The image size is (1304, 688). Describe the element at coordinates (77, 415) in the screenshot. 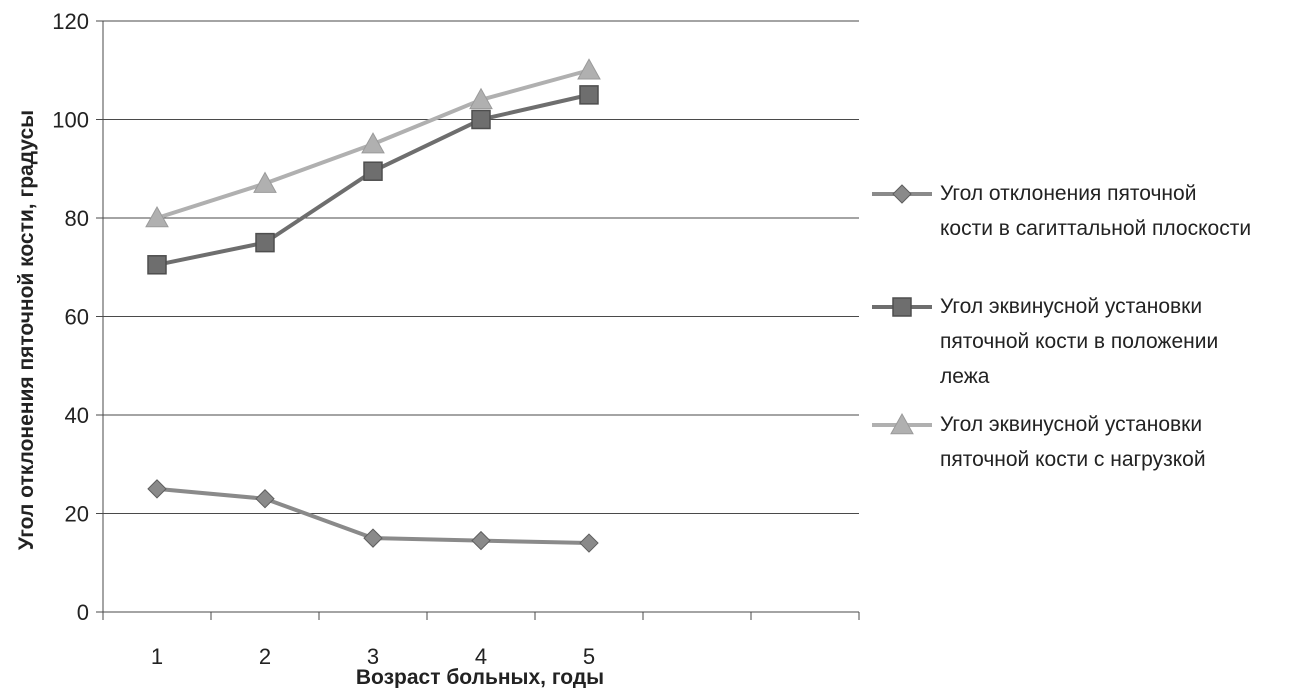

I see `y-tick-label: 40` at that location.